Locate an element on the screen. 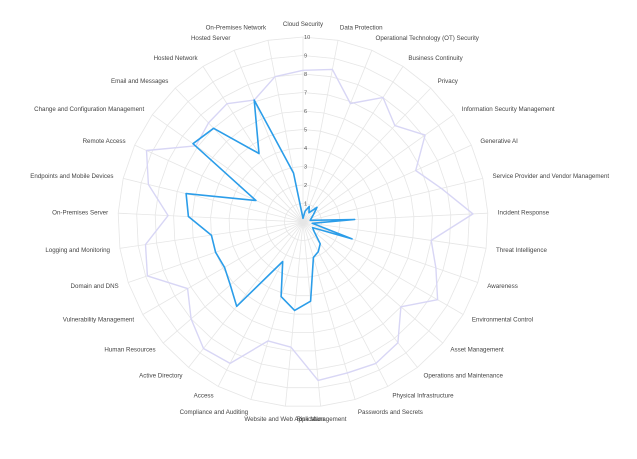 The image size is (637, 459). category-label: Service Provider and Vendor Management is located at coordinates (551, 176).